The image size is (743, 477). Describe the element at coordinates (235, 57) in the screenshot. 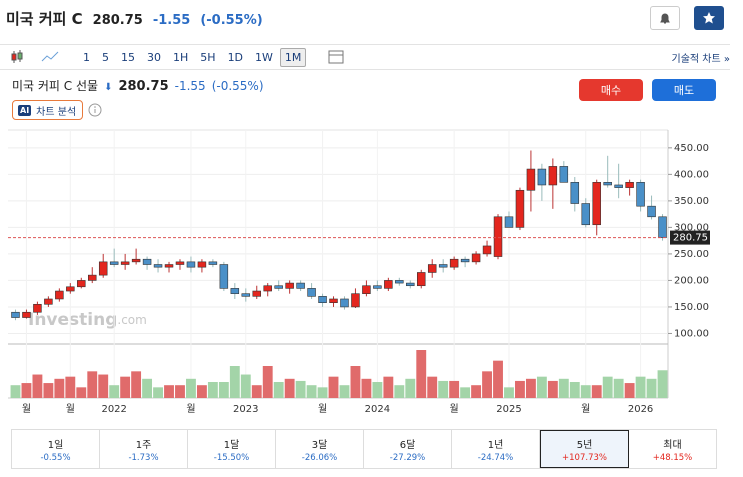

I see `interval-button: 1D` at that location.